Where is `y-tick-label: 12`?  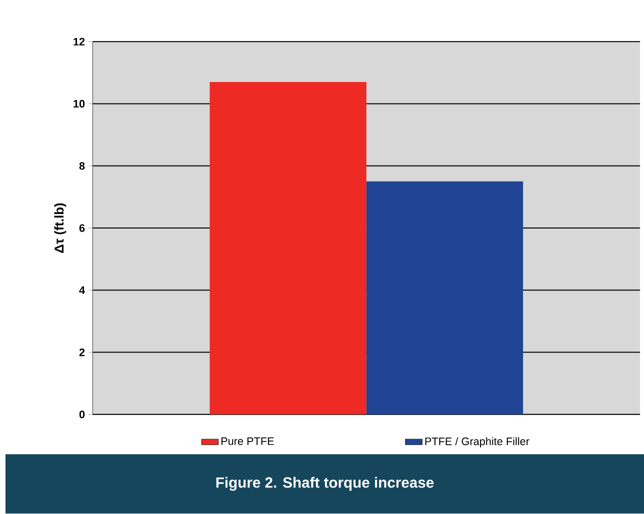 y-tick-label: 12 is located at coordinates (79, 42).